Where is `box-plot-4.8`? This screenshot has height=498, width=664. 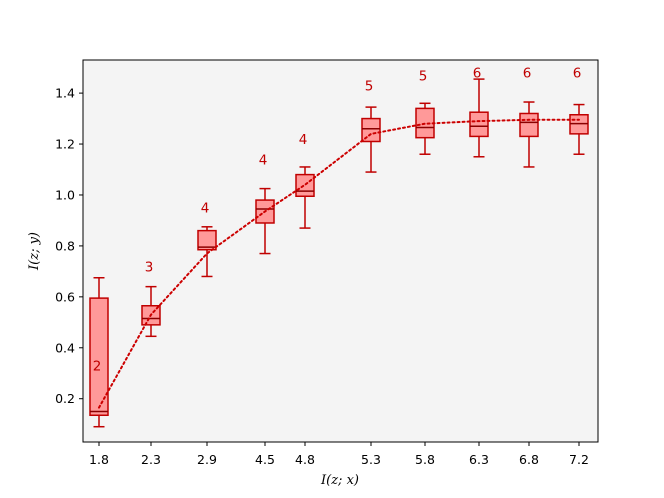 box-plot-4.8 is located at coordinates (305, 197).